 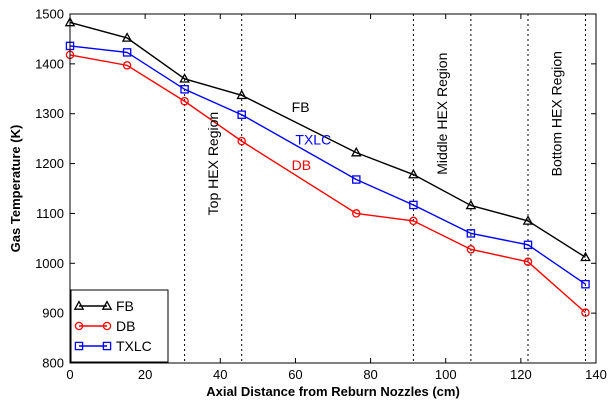 I want to click on legend: FB DB TXLC, so click(x=119, y=326).